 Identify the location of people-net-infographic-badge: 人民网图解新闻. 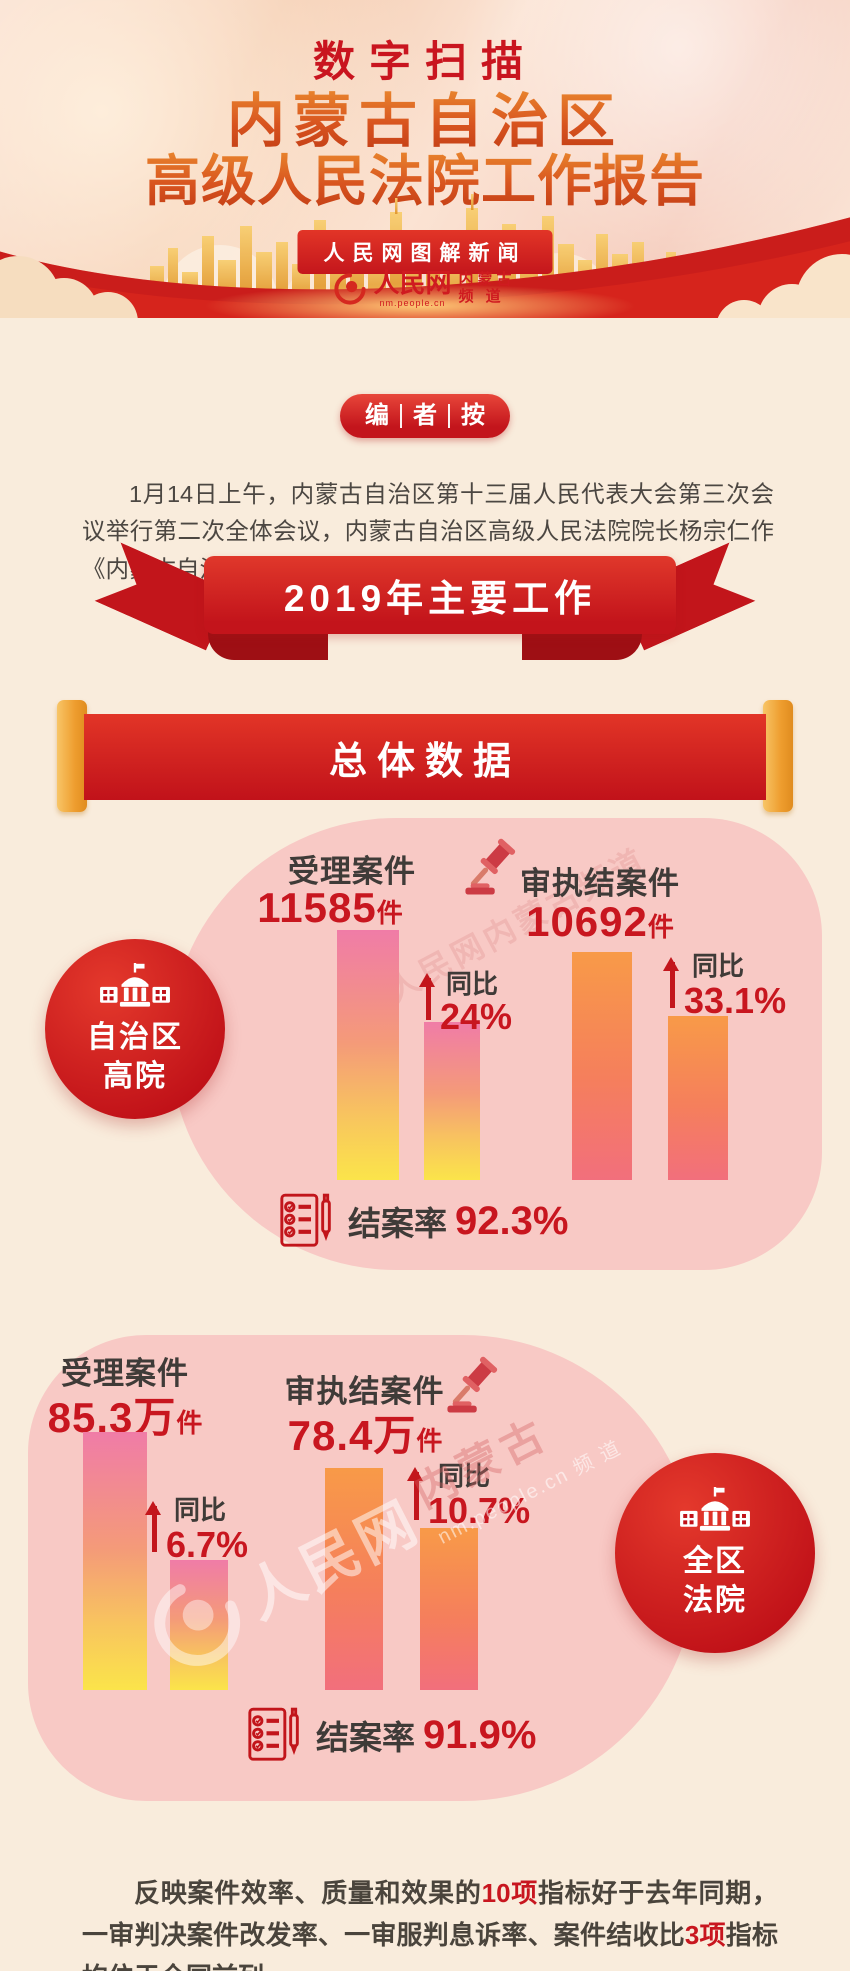
(425, 252).